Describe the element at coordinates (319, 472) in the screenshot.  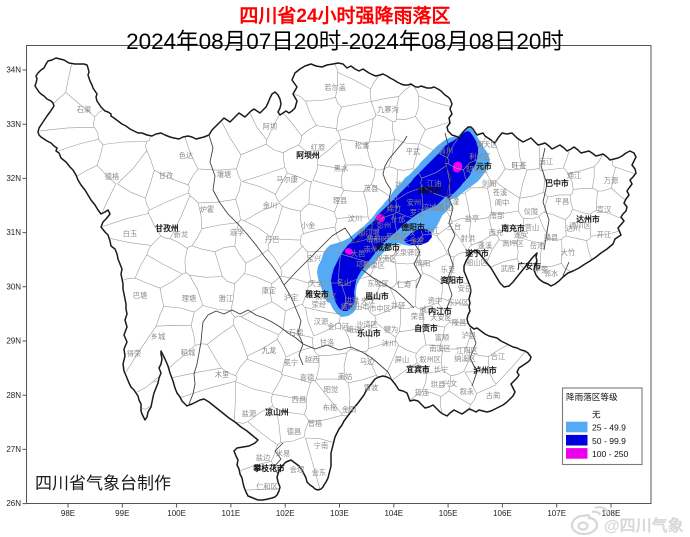
I see `svg-text: 会东` at that location.